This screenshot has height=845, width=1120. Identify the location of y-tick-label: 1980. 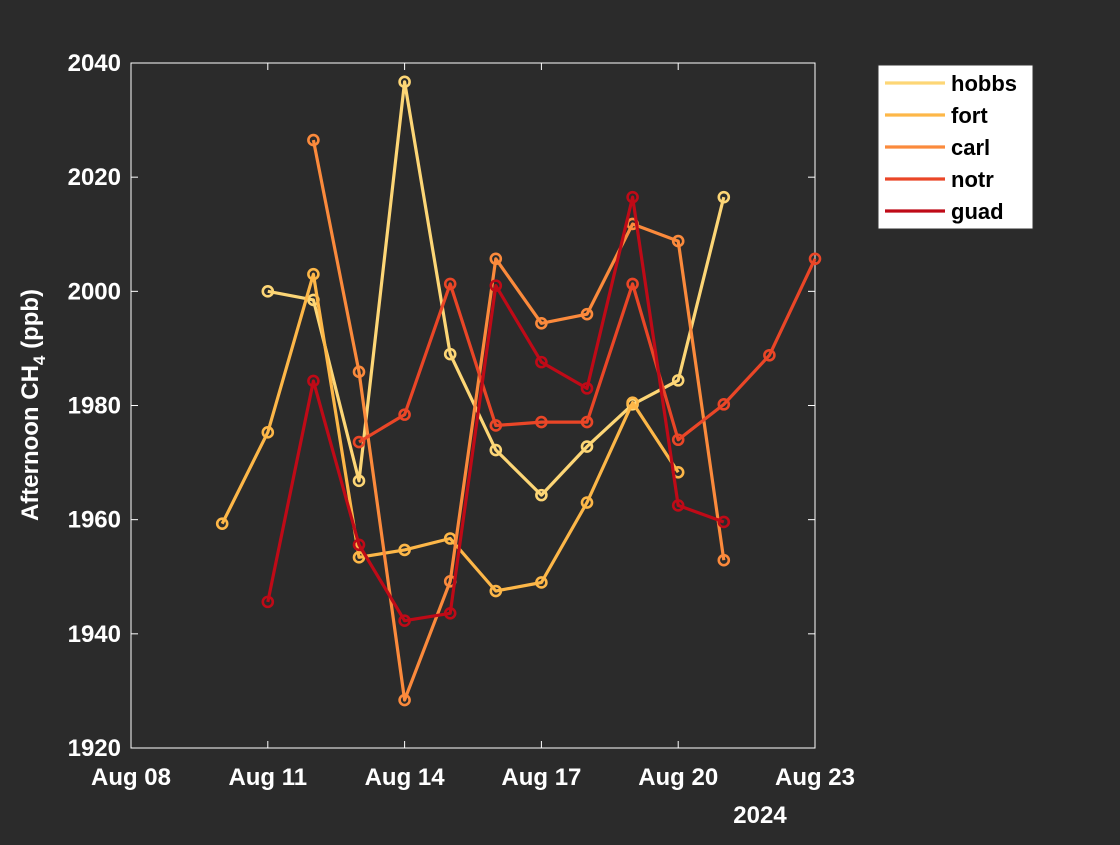
(94, 406).